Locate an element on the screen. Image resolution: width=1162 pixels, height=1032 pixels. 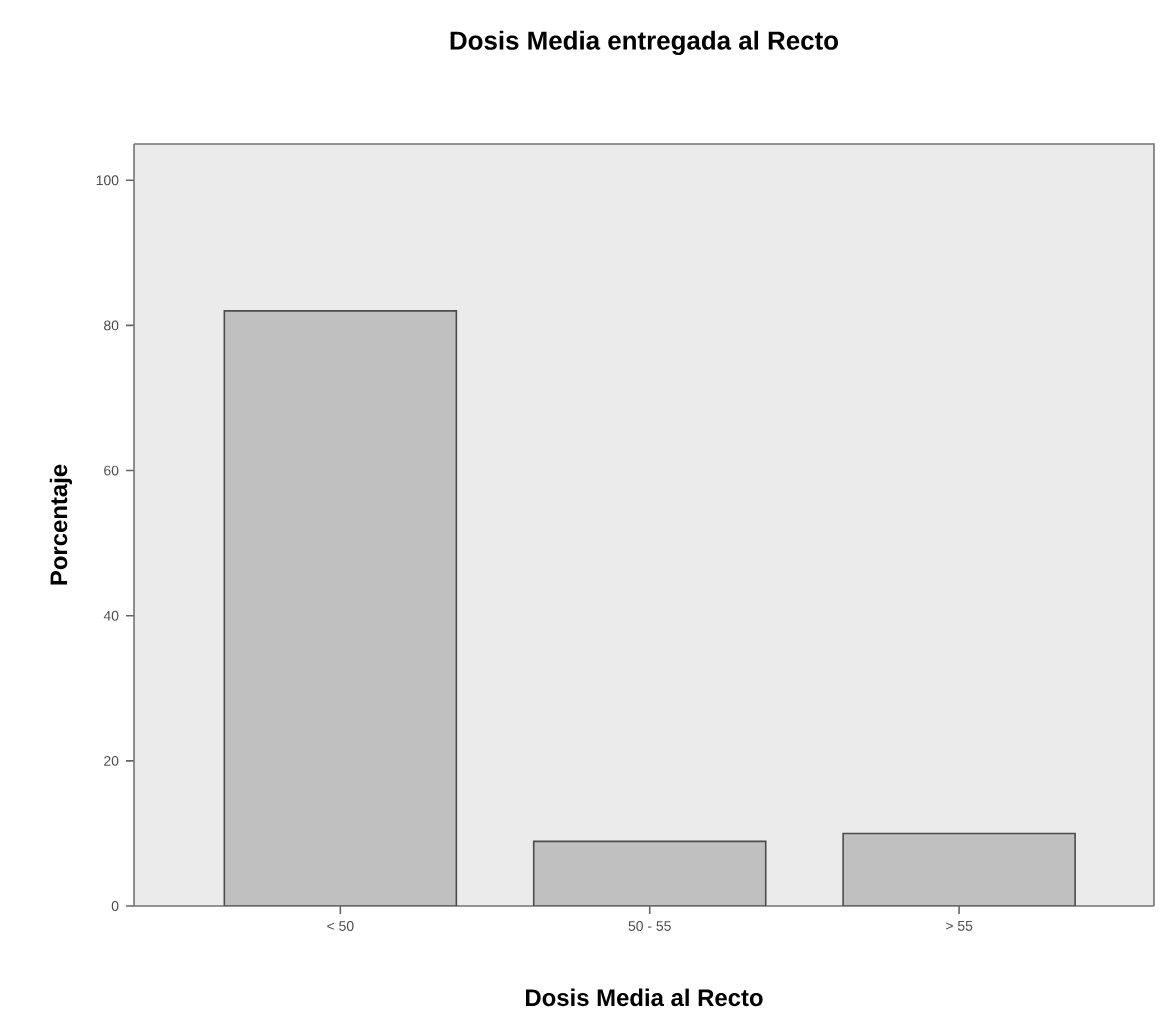
y-axis-title: Porcentaje is located at coordinates (61, 524).